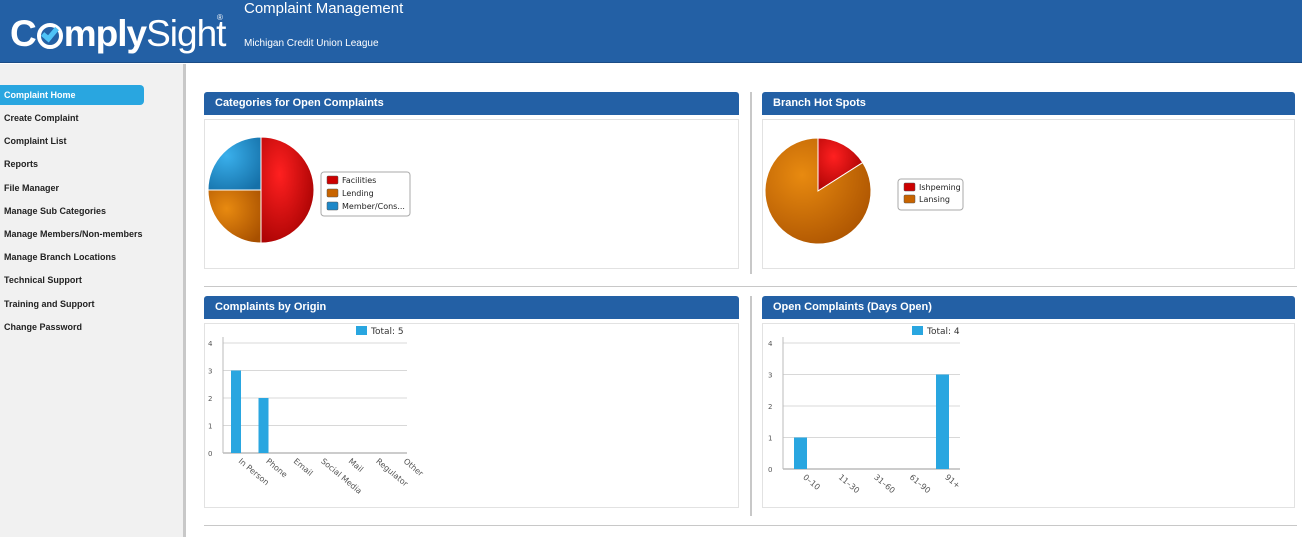 This screenshot has width=1302, height=537. Describe the element at coordinates (356, 465) in the screenshot. I see `x-tick-label-mail: Mail` at that location.